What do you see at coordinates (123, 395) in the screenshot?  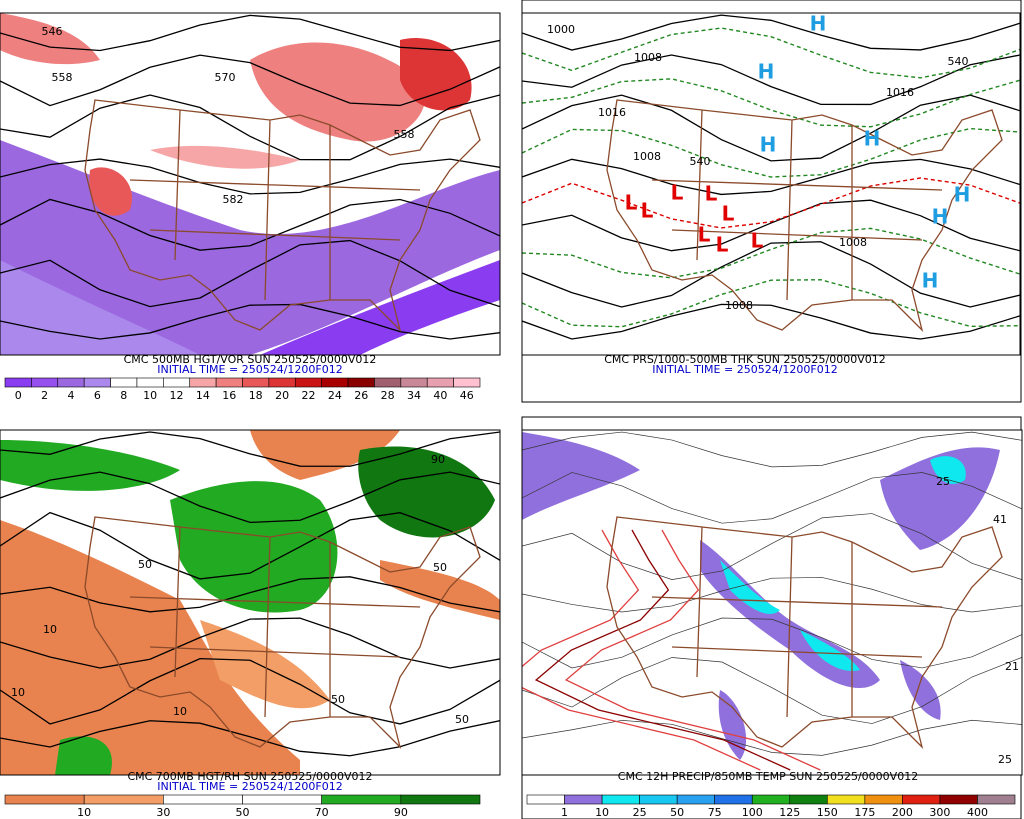 I see `colorbar-label: 8` at bounding box center [123, 395].